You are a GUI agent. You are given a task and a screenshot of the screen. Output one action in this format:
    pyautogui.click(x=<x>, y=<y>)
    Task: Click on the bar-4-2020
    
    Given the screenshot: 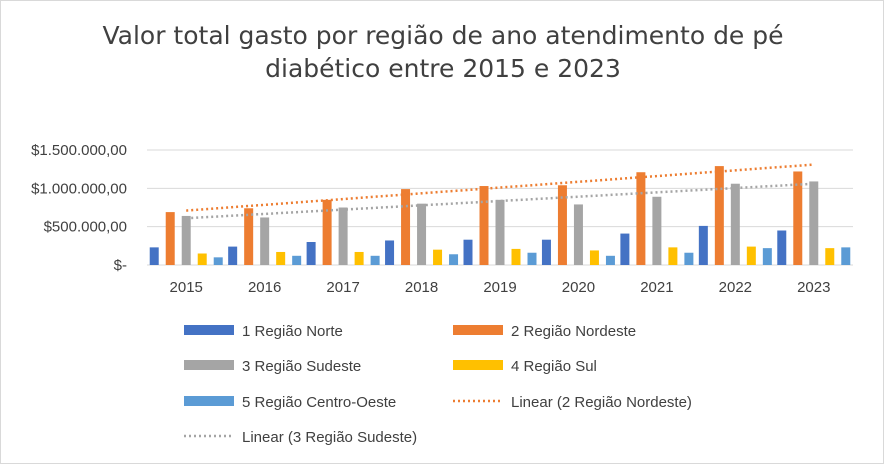 What is the action you would take?
    pyautogui.click(x=594, y=257)
    